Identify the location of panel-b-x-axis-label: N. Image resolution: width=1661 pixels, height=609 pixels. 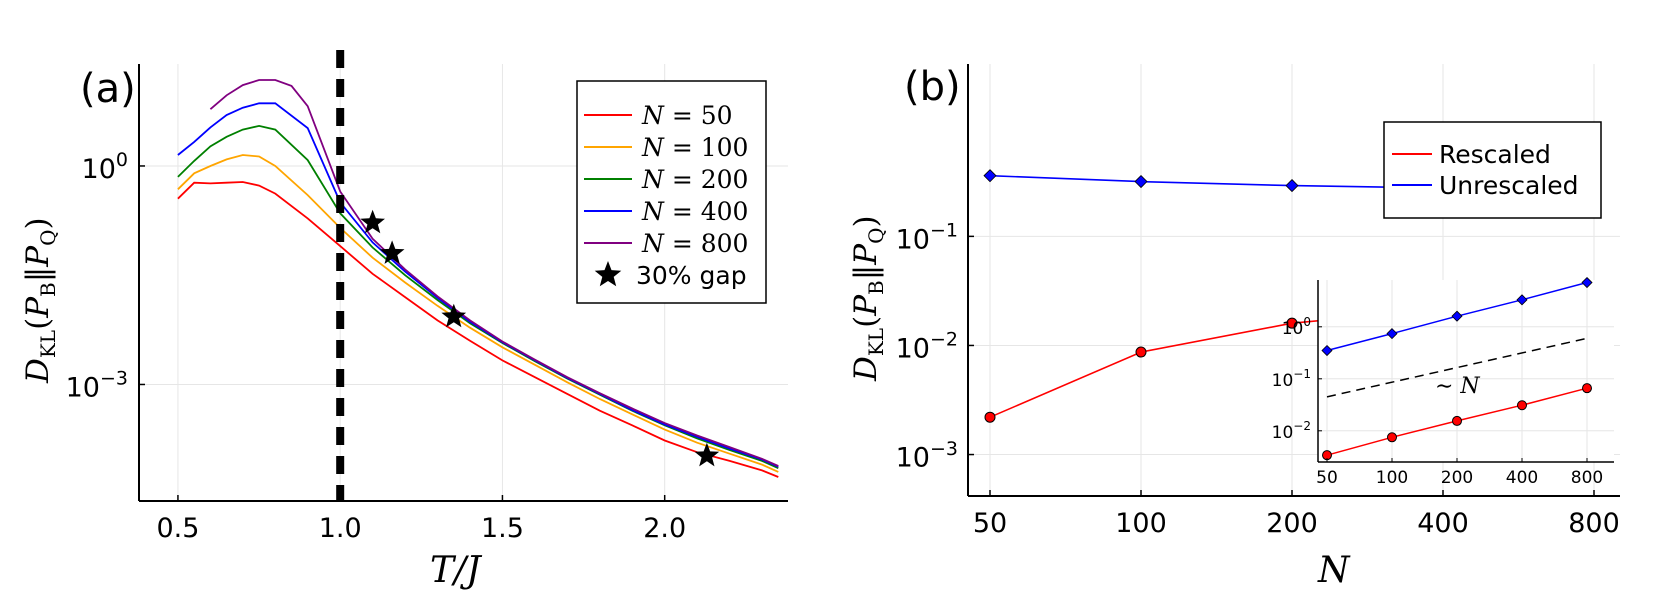
(1334, 570).